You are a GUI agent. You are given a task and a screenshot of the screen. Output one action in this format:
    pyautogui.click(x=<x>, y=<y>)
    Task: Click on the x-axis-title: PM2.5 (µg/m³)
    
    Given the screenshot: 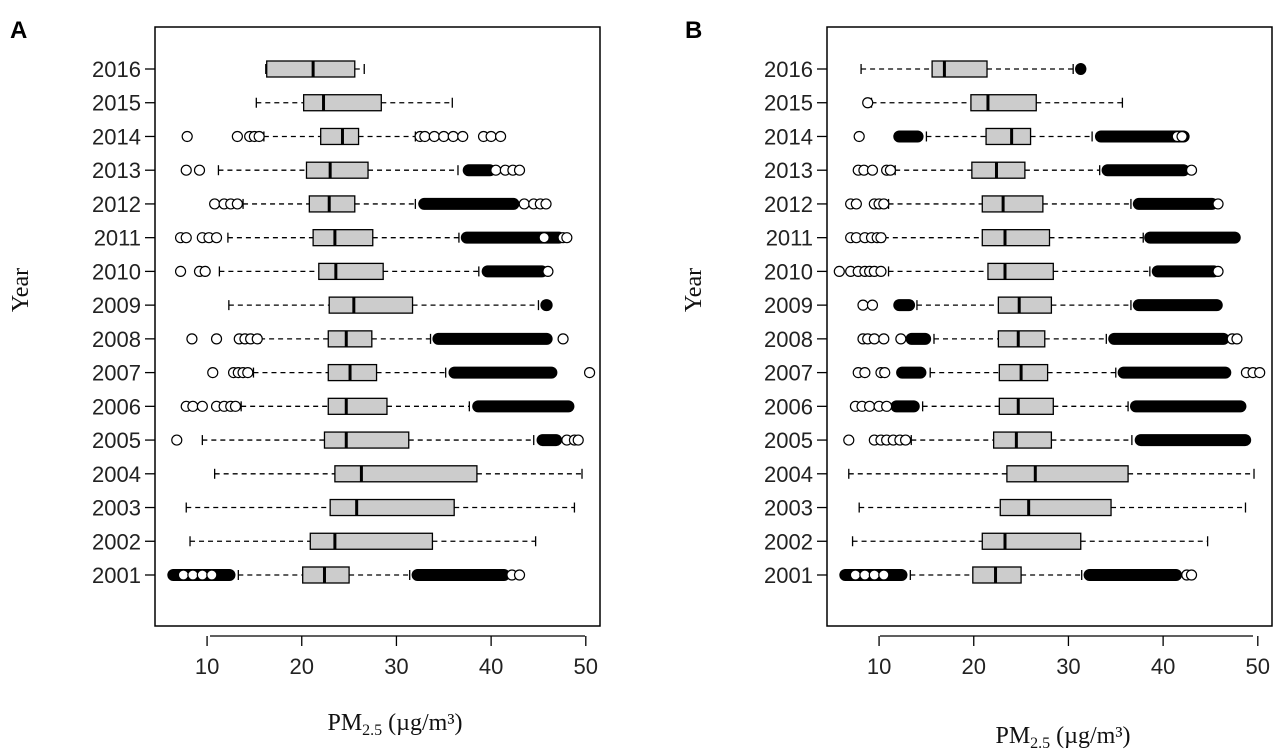 What is the action you would take?
    pyautogui.click(x=1062, y=737)
    